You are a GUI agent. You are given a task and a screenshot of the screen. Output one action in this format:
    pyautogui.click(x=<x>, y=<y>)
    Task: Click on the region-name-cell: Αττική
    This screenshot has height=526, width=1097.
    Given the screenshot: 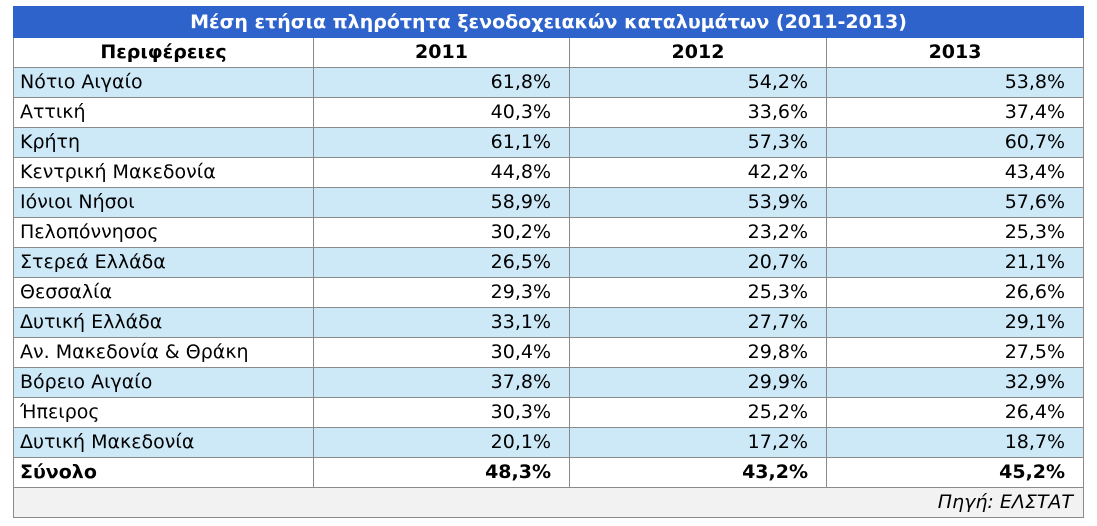 What is the action you would take?
    pyautogui.click(x=163, y=112)
    